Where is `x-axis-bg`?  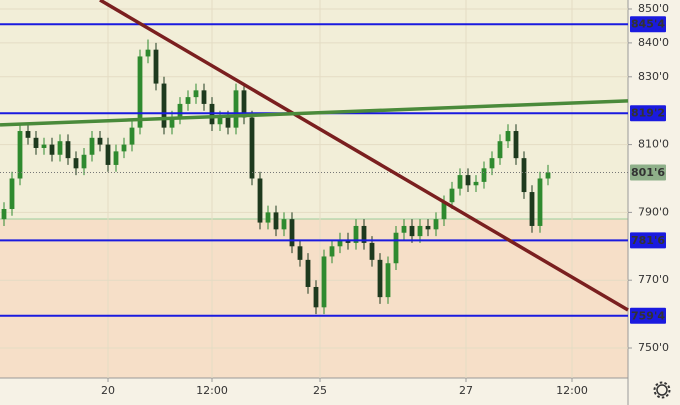 x-axis-bg is located at coordinates (314, 391).